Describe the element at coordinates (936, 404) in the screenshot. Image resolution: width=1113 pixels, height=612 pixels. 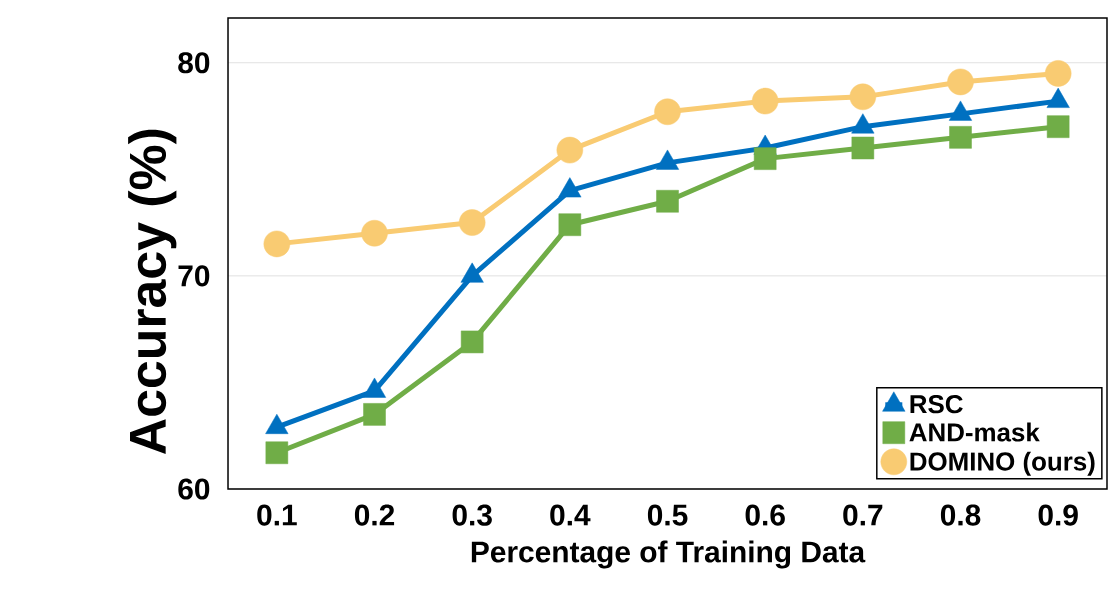
I see `legend-label: RSC` at that location.